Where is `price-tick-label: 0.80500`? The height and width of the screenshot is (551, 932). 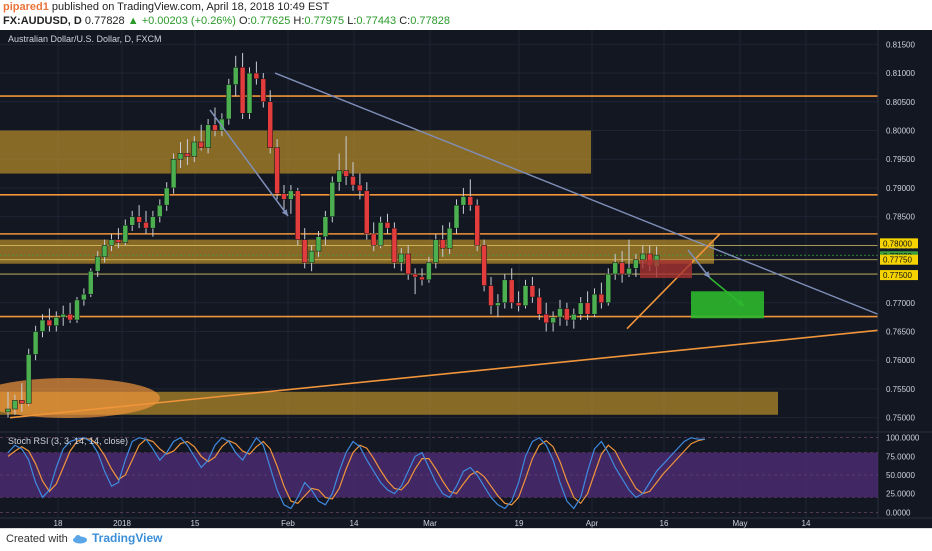 price-tick-label: 0.80500 is located at coordinates (900, 102).